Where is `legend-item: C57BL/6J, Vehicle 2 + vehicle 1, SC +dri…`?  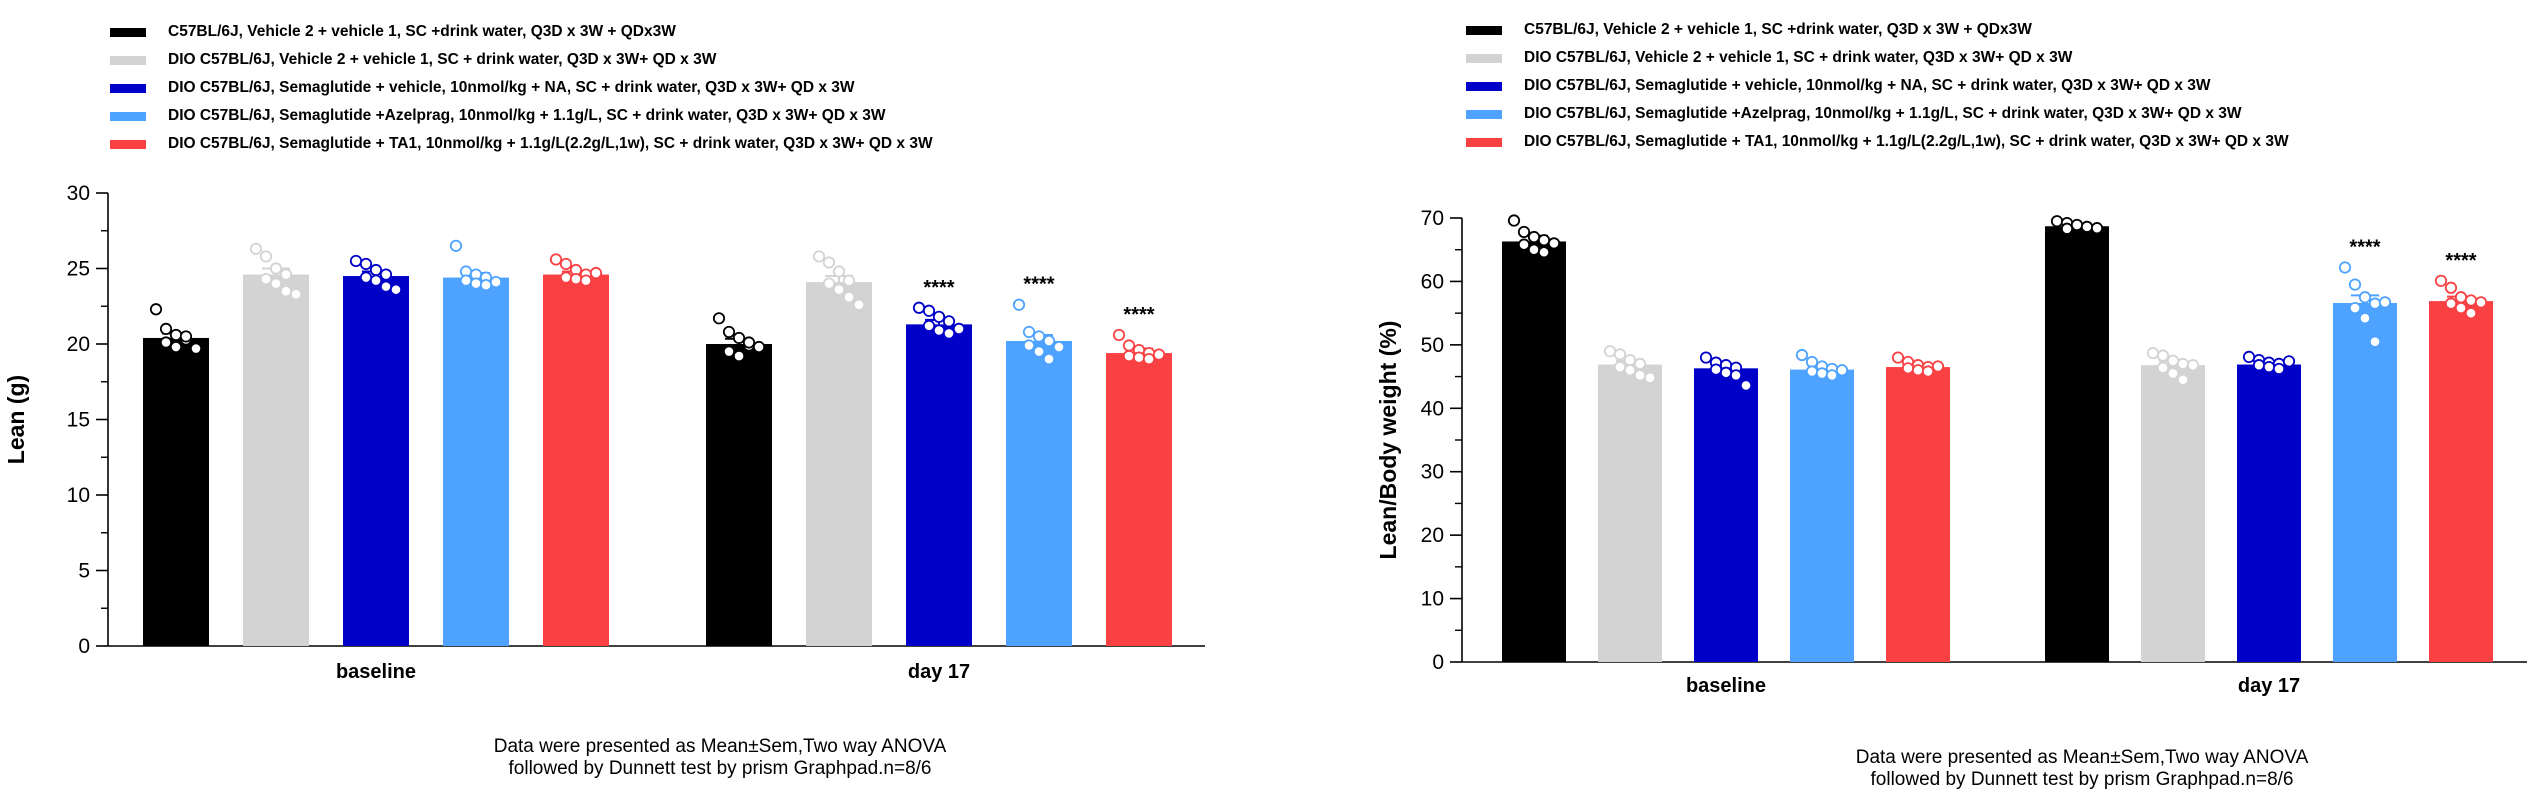 legend-item: C57BL/6J, Vehicle 2 + vehicle 1, SC +dri… is located at coordinates (1877, 30).